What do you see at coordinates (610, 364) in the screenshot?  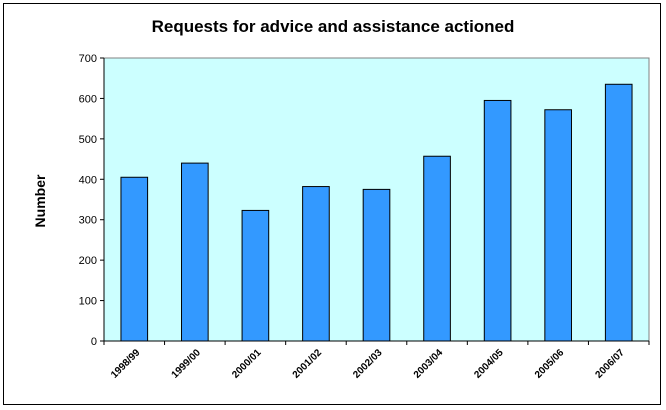 I see `x-tick-label: 2006/07` at bounding box center [610, 364].